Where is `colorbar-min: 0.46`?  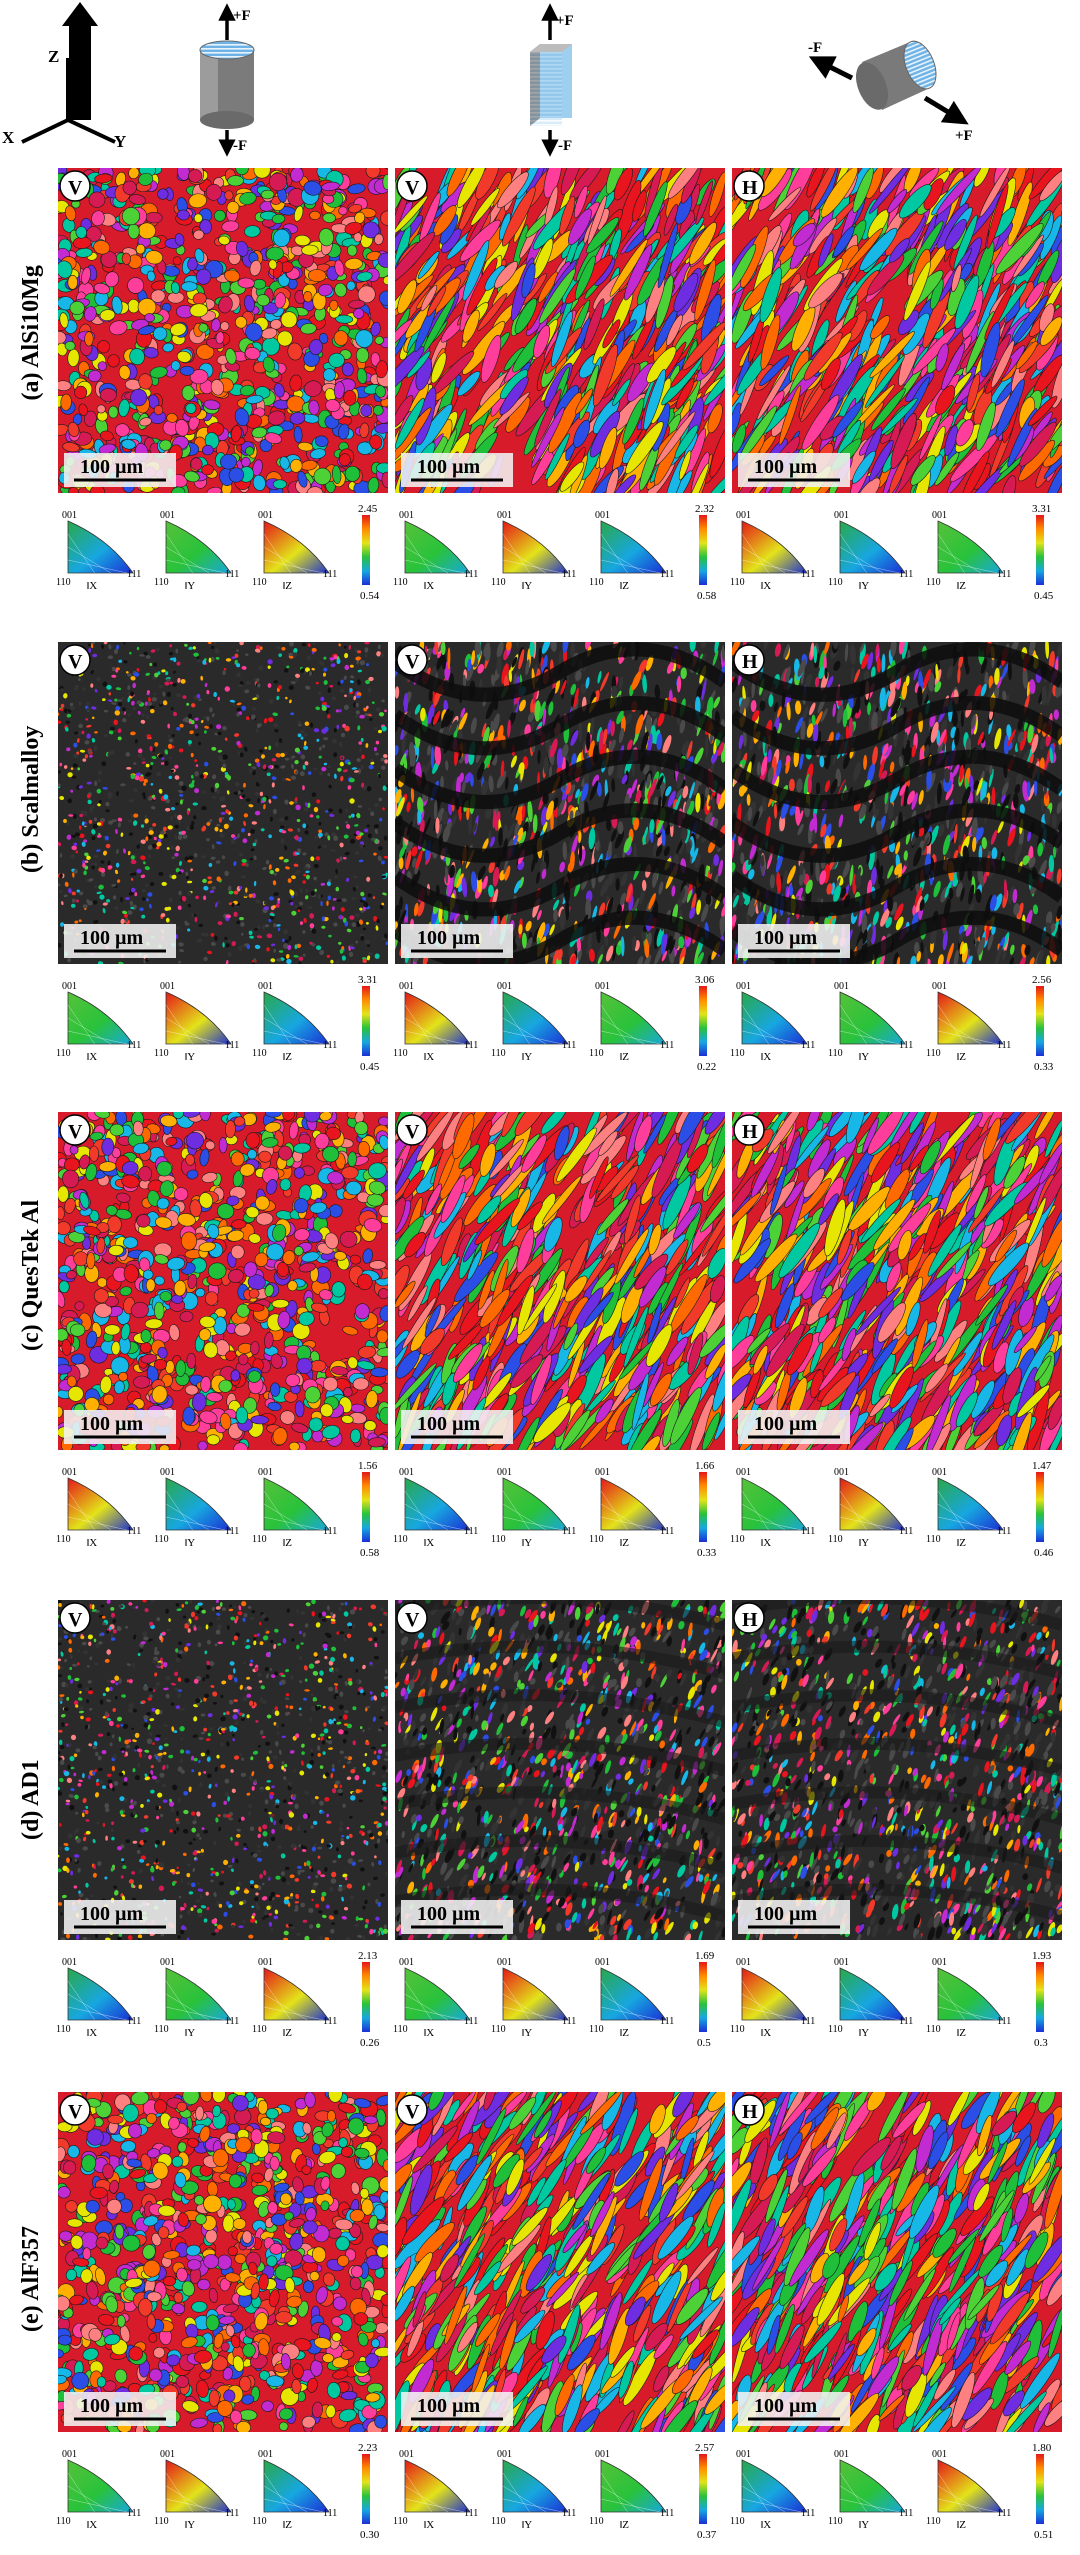 colorbar-min: 0.46 is located at coordinates (1044, 1553).